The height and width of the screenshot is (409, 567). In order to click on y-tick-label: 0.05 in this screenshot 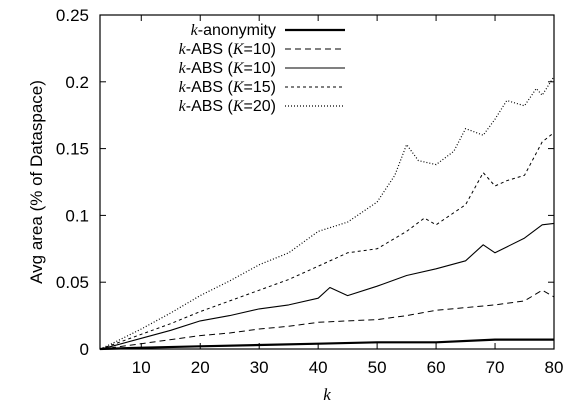, I will do `click(72, 282)`.